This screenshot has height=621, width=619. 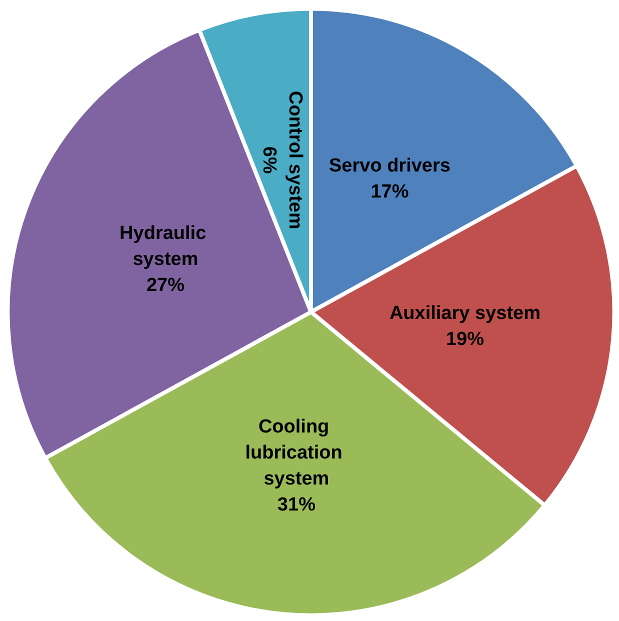 What do you see at coordinates (295, 160) in the screenshot?
I see `slice-label: Control system` at bounding box center [295, 160].